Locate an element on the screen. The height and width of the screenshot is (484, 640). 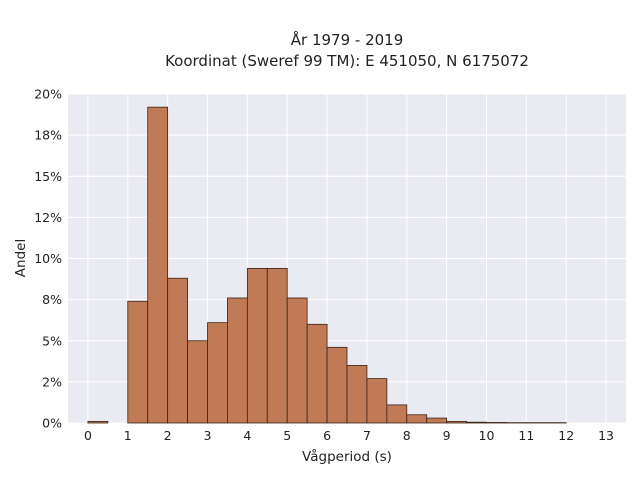
y-tick-label: 15% is located at coordinates (48, 176).